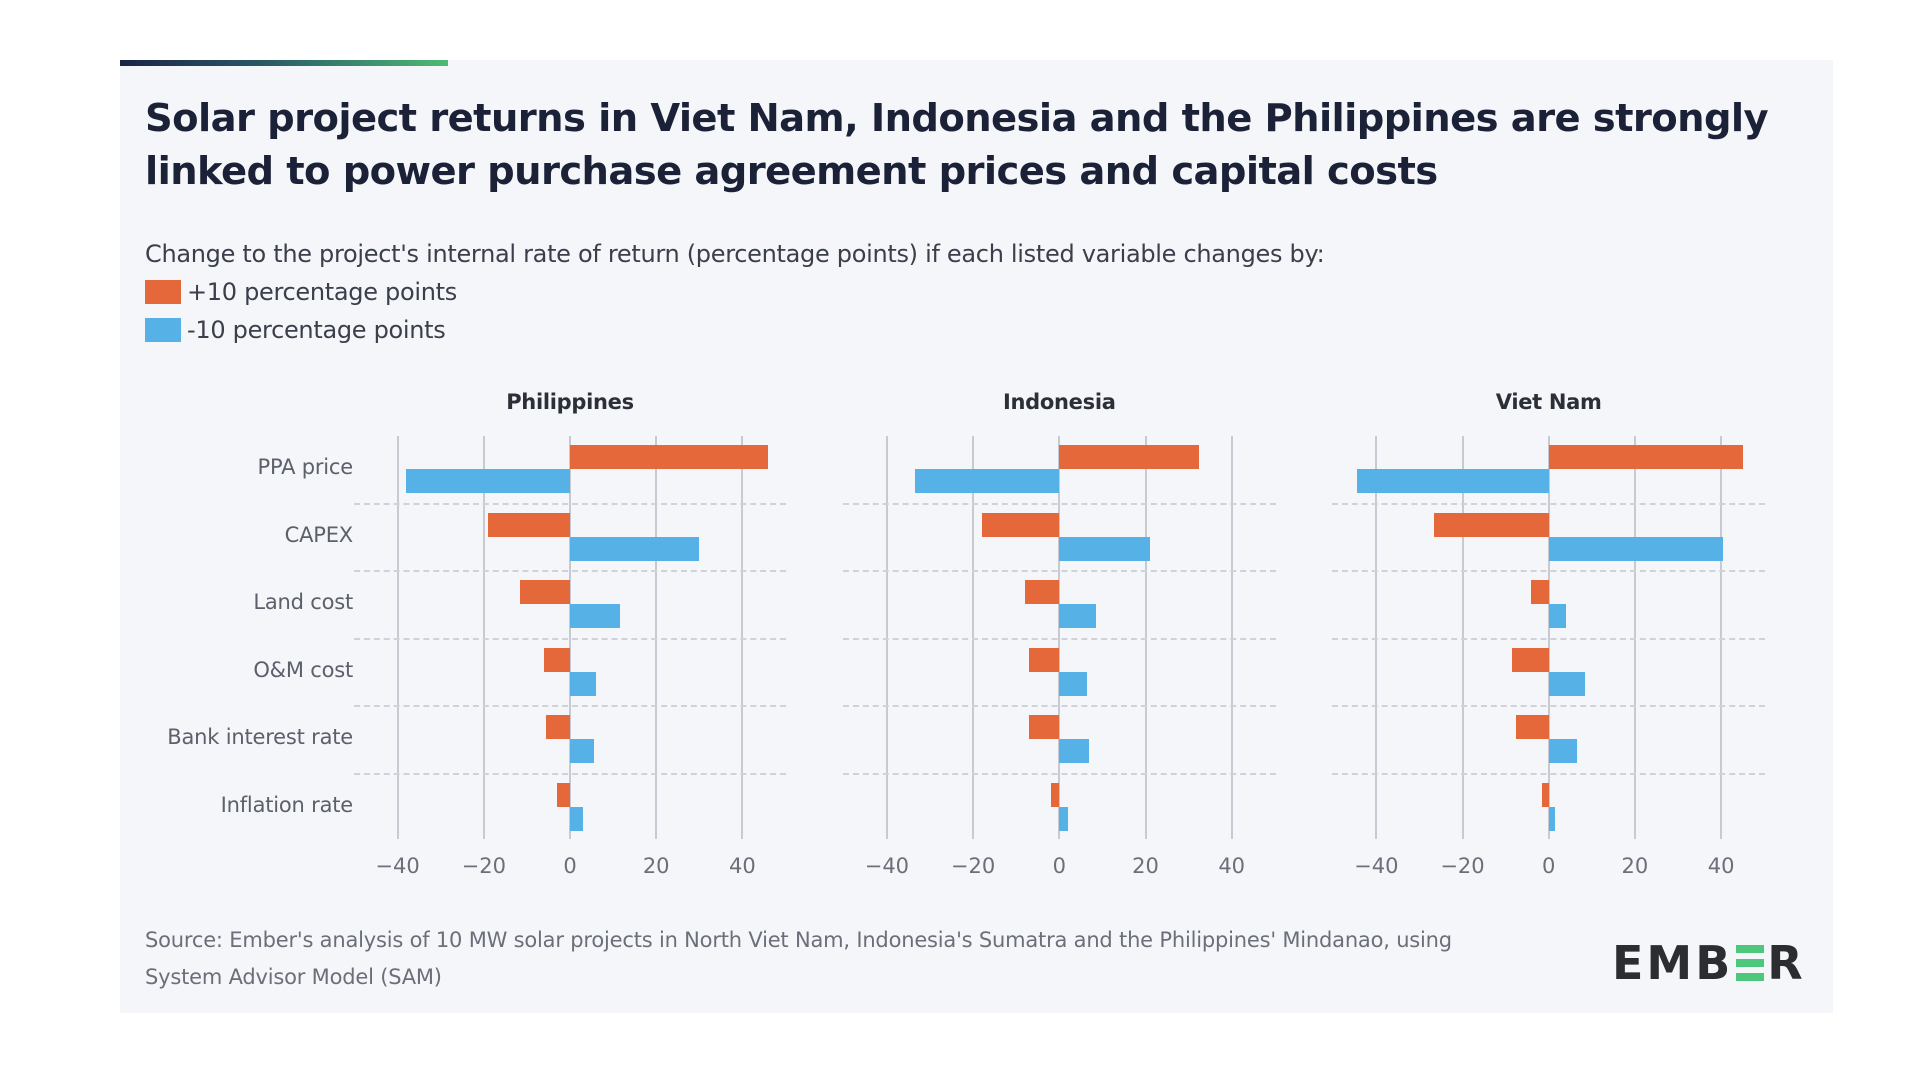 Image resolution: width=1920 pixels, height=1080 pixels. Describe the element at coordinates (305, 467) in the screenshot. I see `category-label: PPA price` at that location.